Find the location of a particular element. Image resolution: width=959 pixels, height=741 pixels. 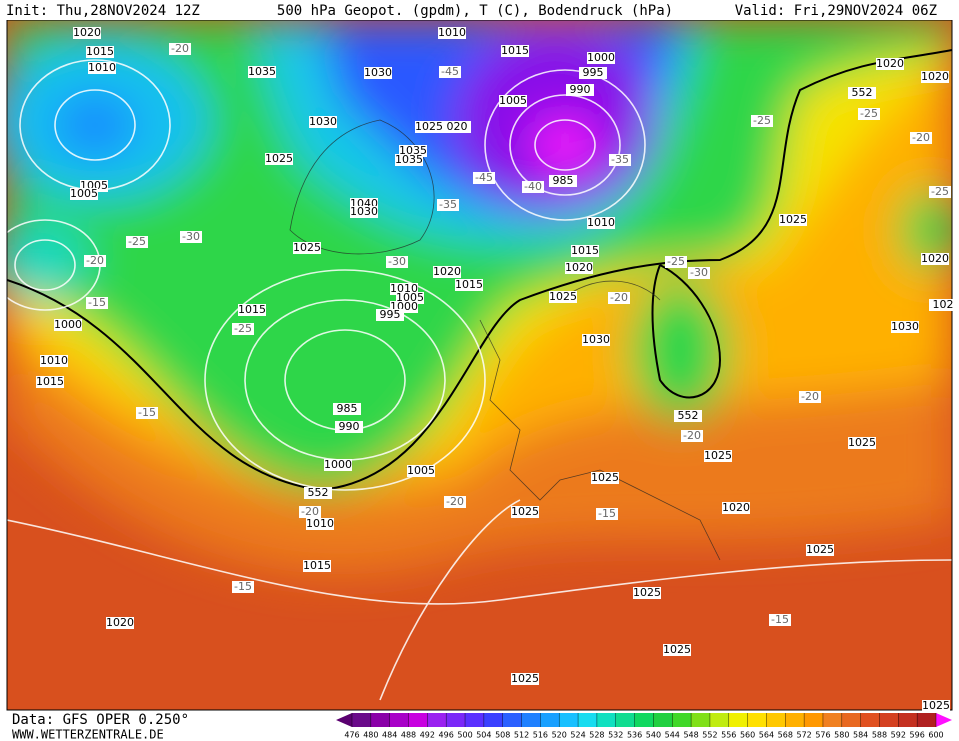

colorbar-tick-label: 560 is located at coordinates (747, 735).